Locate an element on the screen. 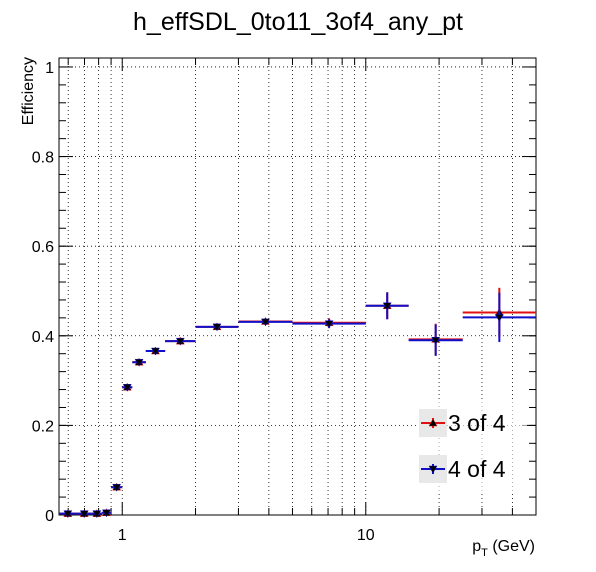 Image resolution: width=596 pixels, height=572 pixels. y-tick-label: 0.2 is located at coordinates (43, 426).